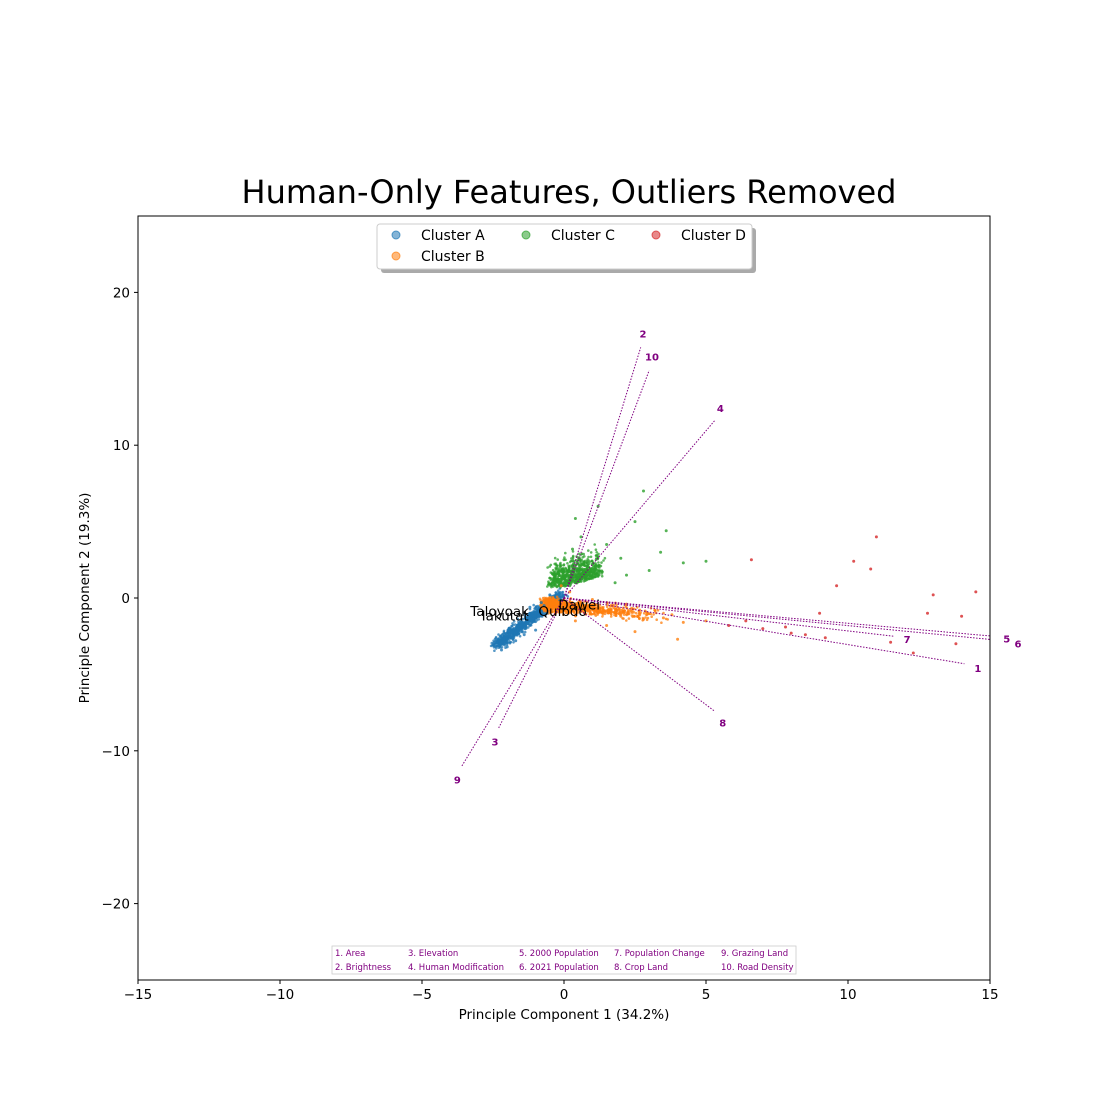 This screenshot has height=1104, width=1100. I want to click on chart-title: Human-Only Features, Outliers Removed, so click(569, 192).